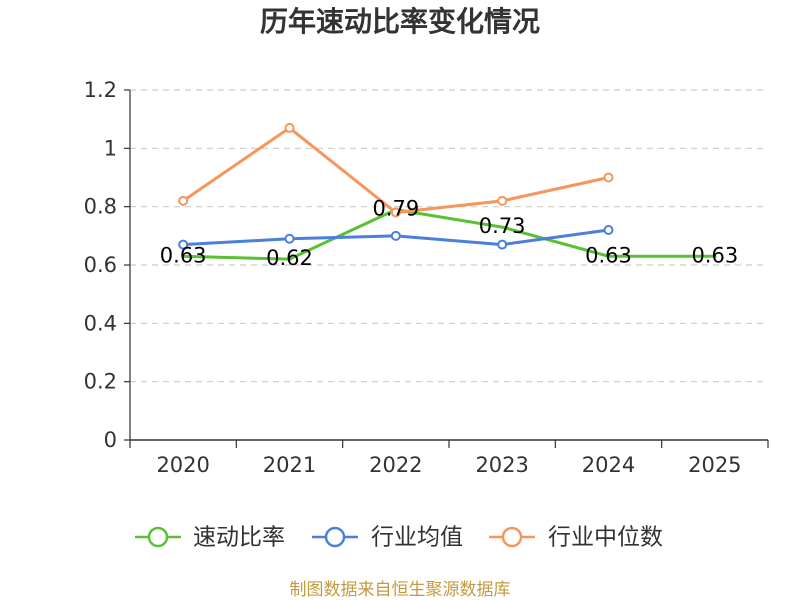 Image resolution: width=800 pixels, height=600 pixels. Describe the element at coordinates (110, 148) in the screenshot. I see `y-tick-label: 1` at that location.